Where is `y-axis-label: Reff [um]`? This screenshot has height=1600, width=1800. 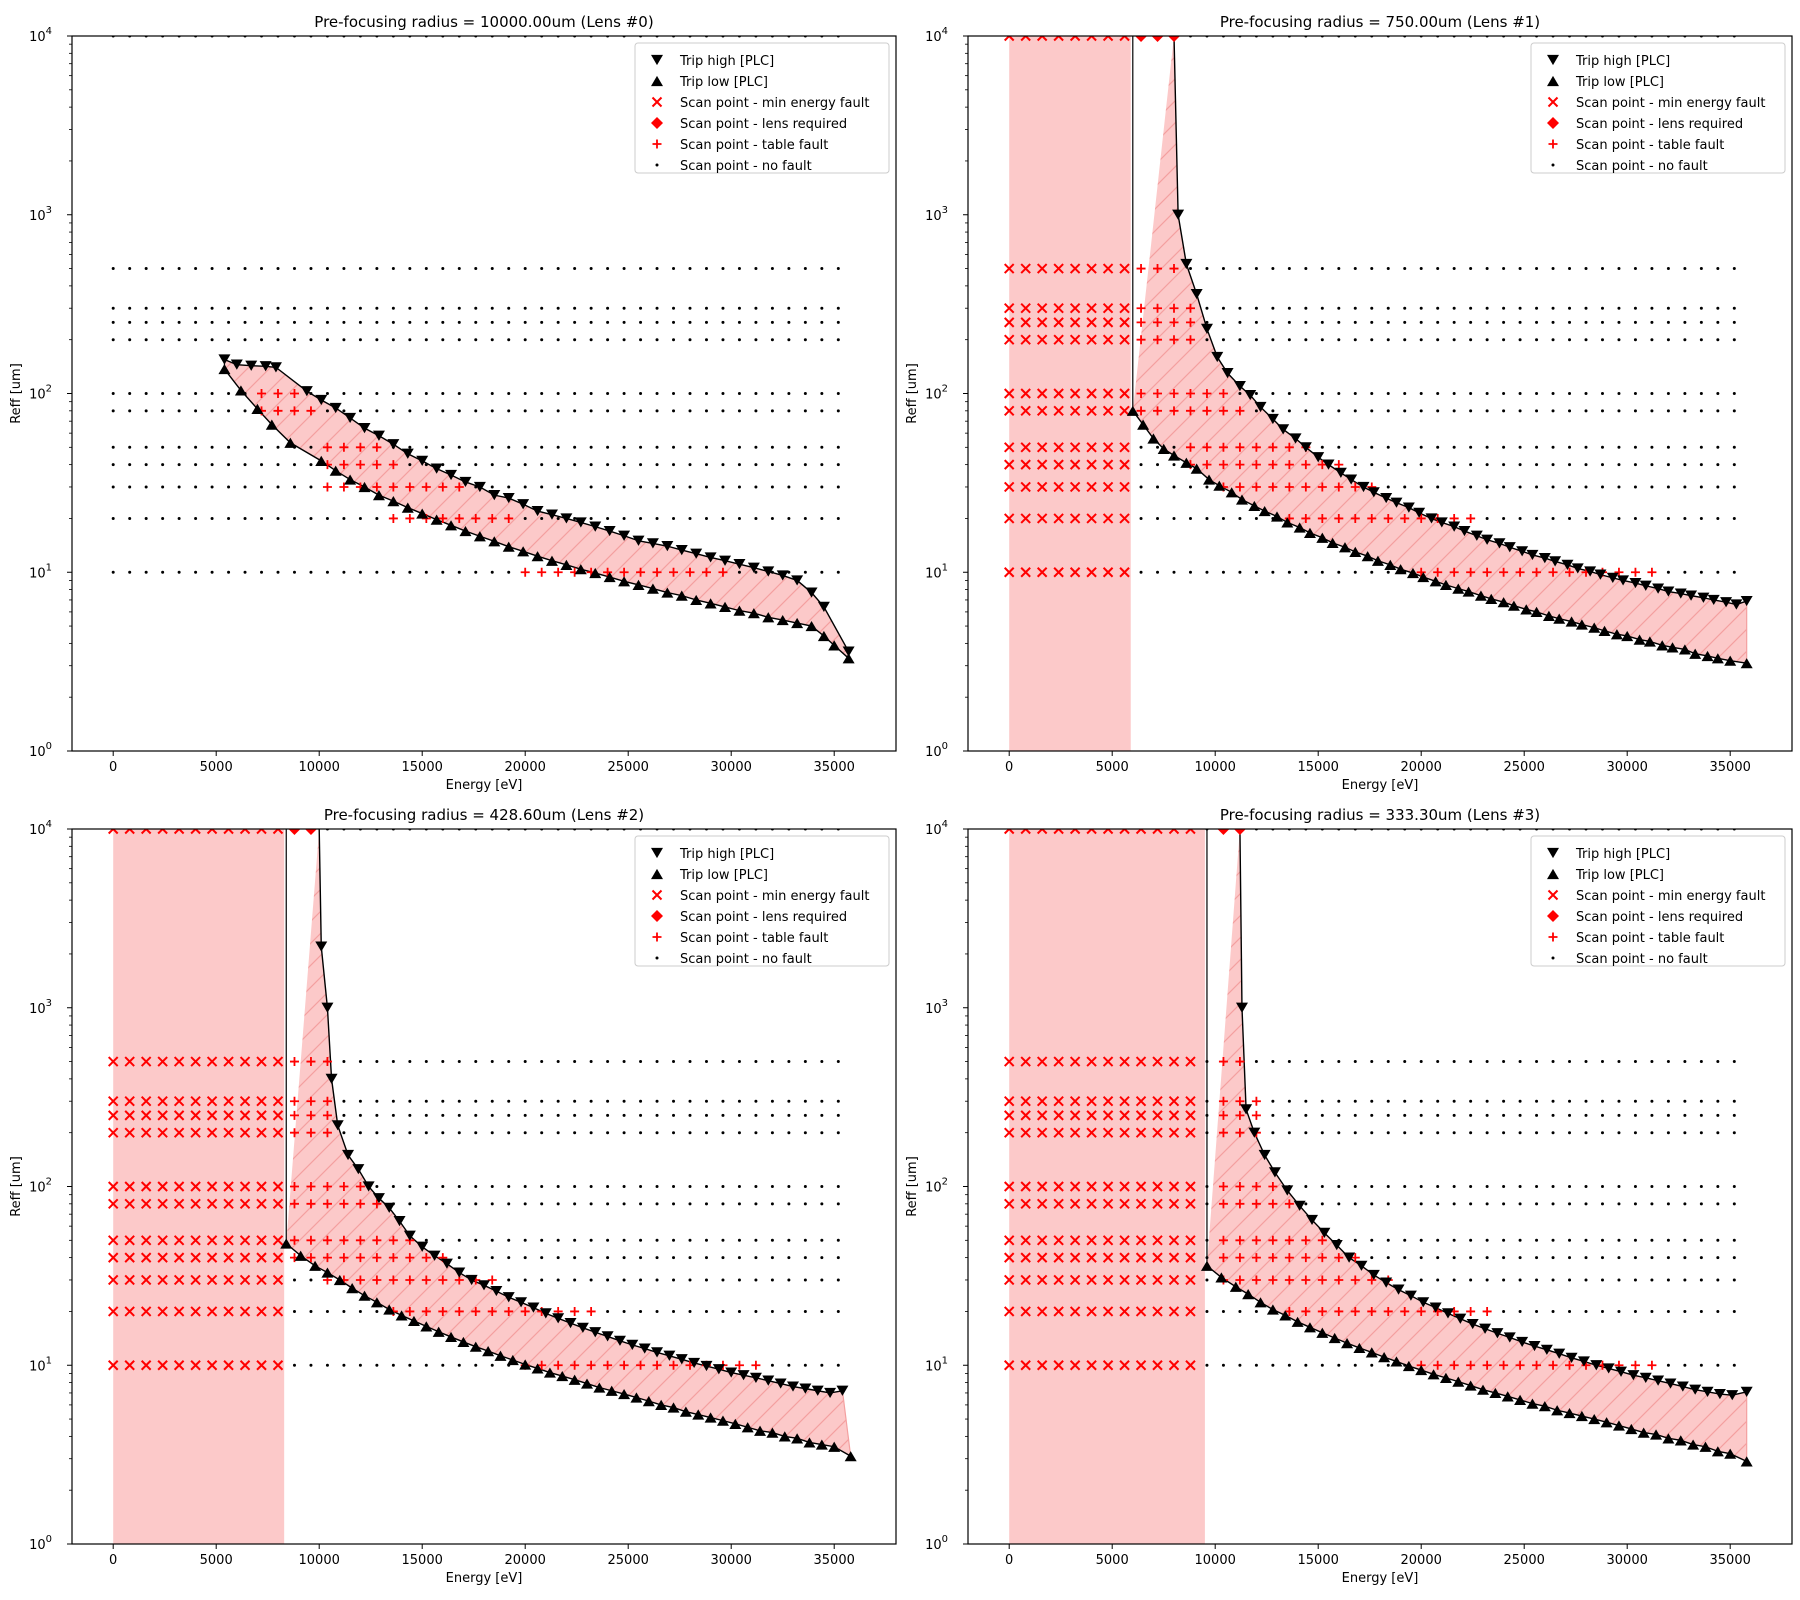 y-axis-label: Reff [um] is located at coordinates (16, 393).